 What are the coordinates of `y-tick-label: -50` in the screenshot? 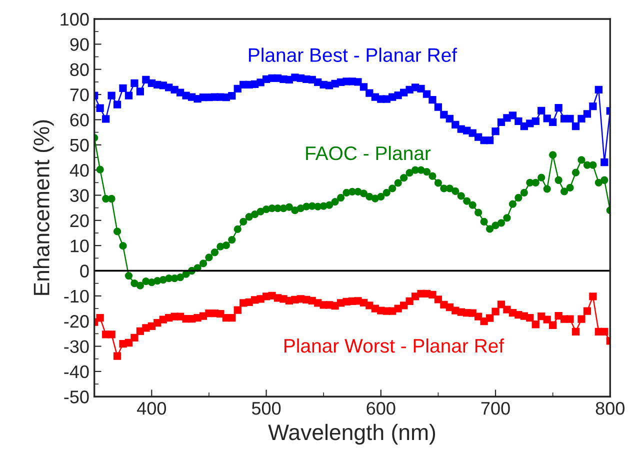 It's located at (76, 397).